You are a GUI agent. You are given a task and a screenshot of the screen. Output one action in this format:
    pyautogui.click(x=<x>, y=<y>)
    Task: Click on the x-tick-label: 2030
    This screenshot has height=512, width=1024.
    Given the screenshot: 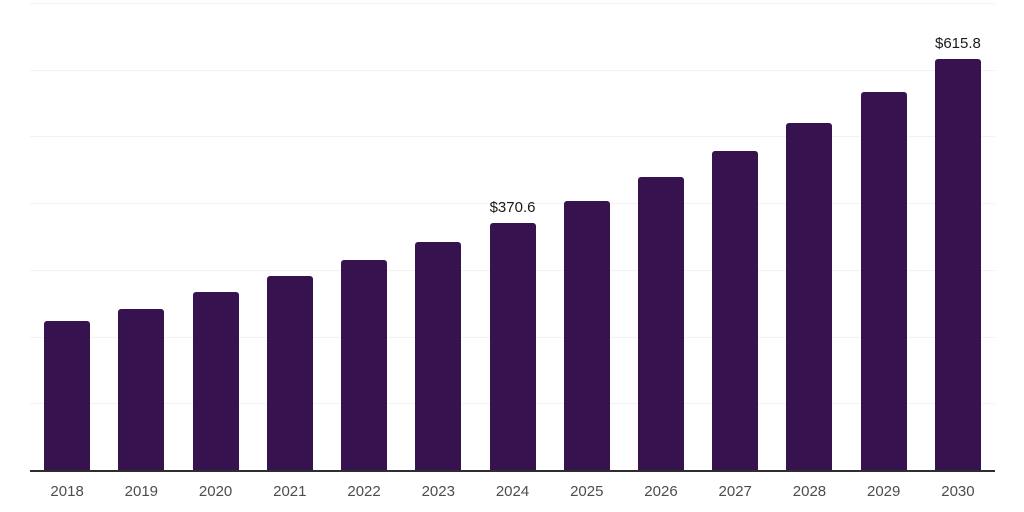 What is the action you would take?
    pyautogui.click(x=958, y=491)
    